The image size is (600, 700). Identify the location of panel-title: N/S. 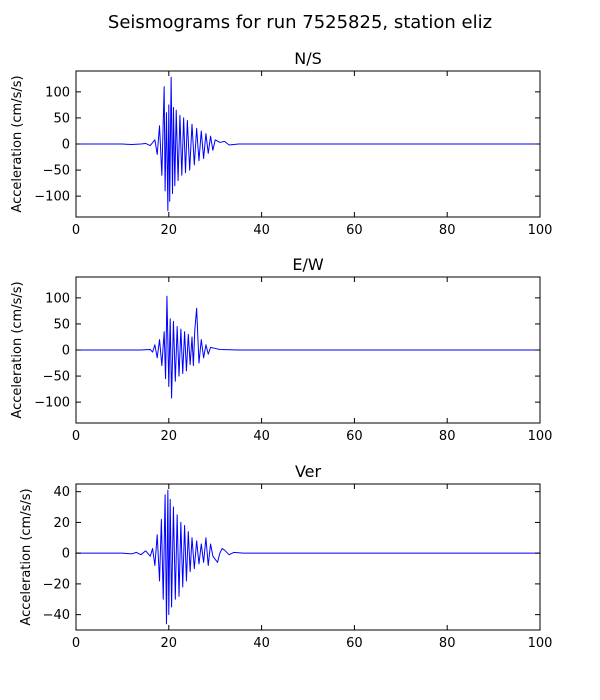
(308, 58).